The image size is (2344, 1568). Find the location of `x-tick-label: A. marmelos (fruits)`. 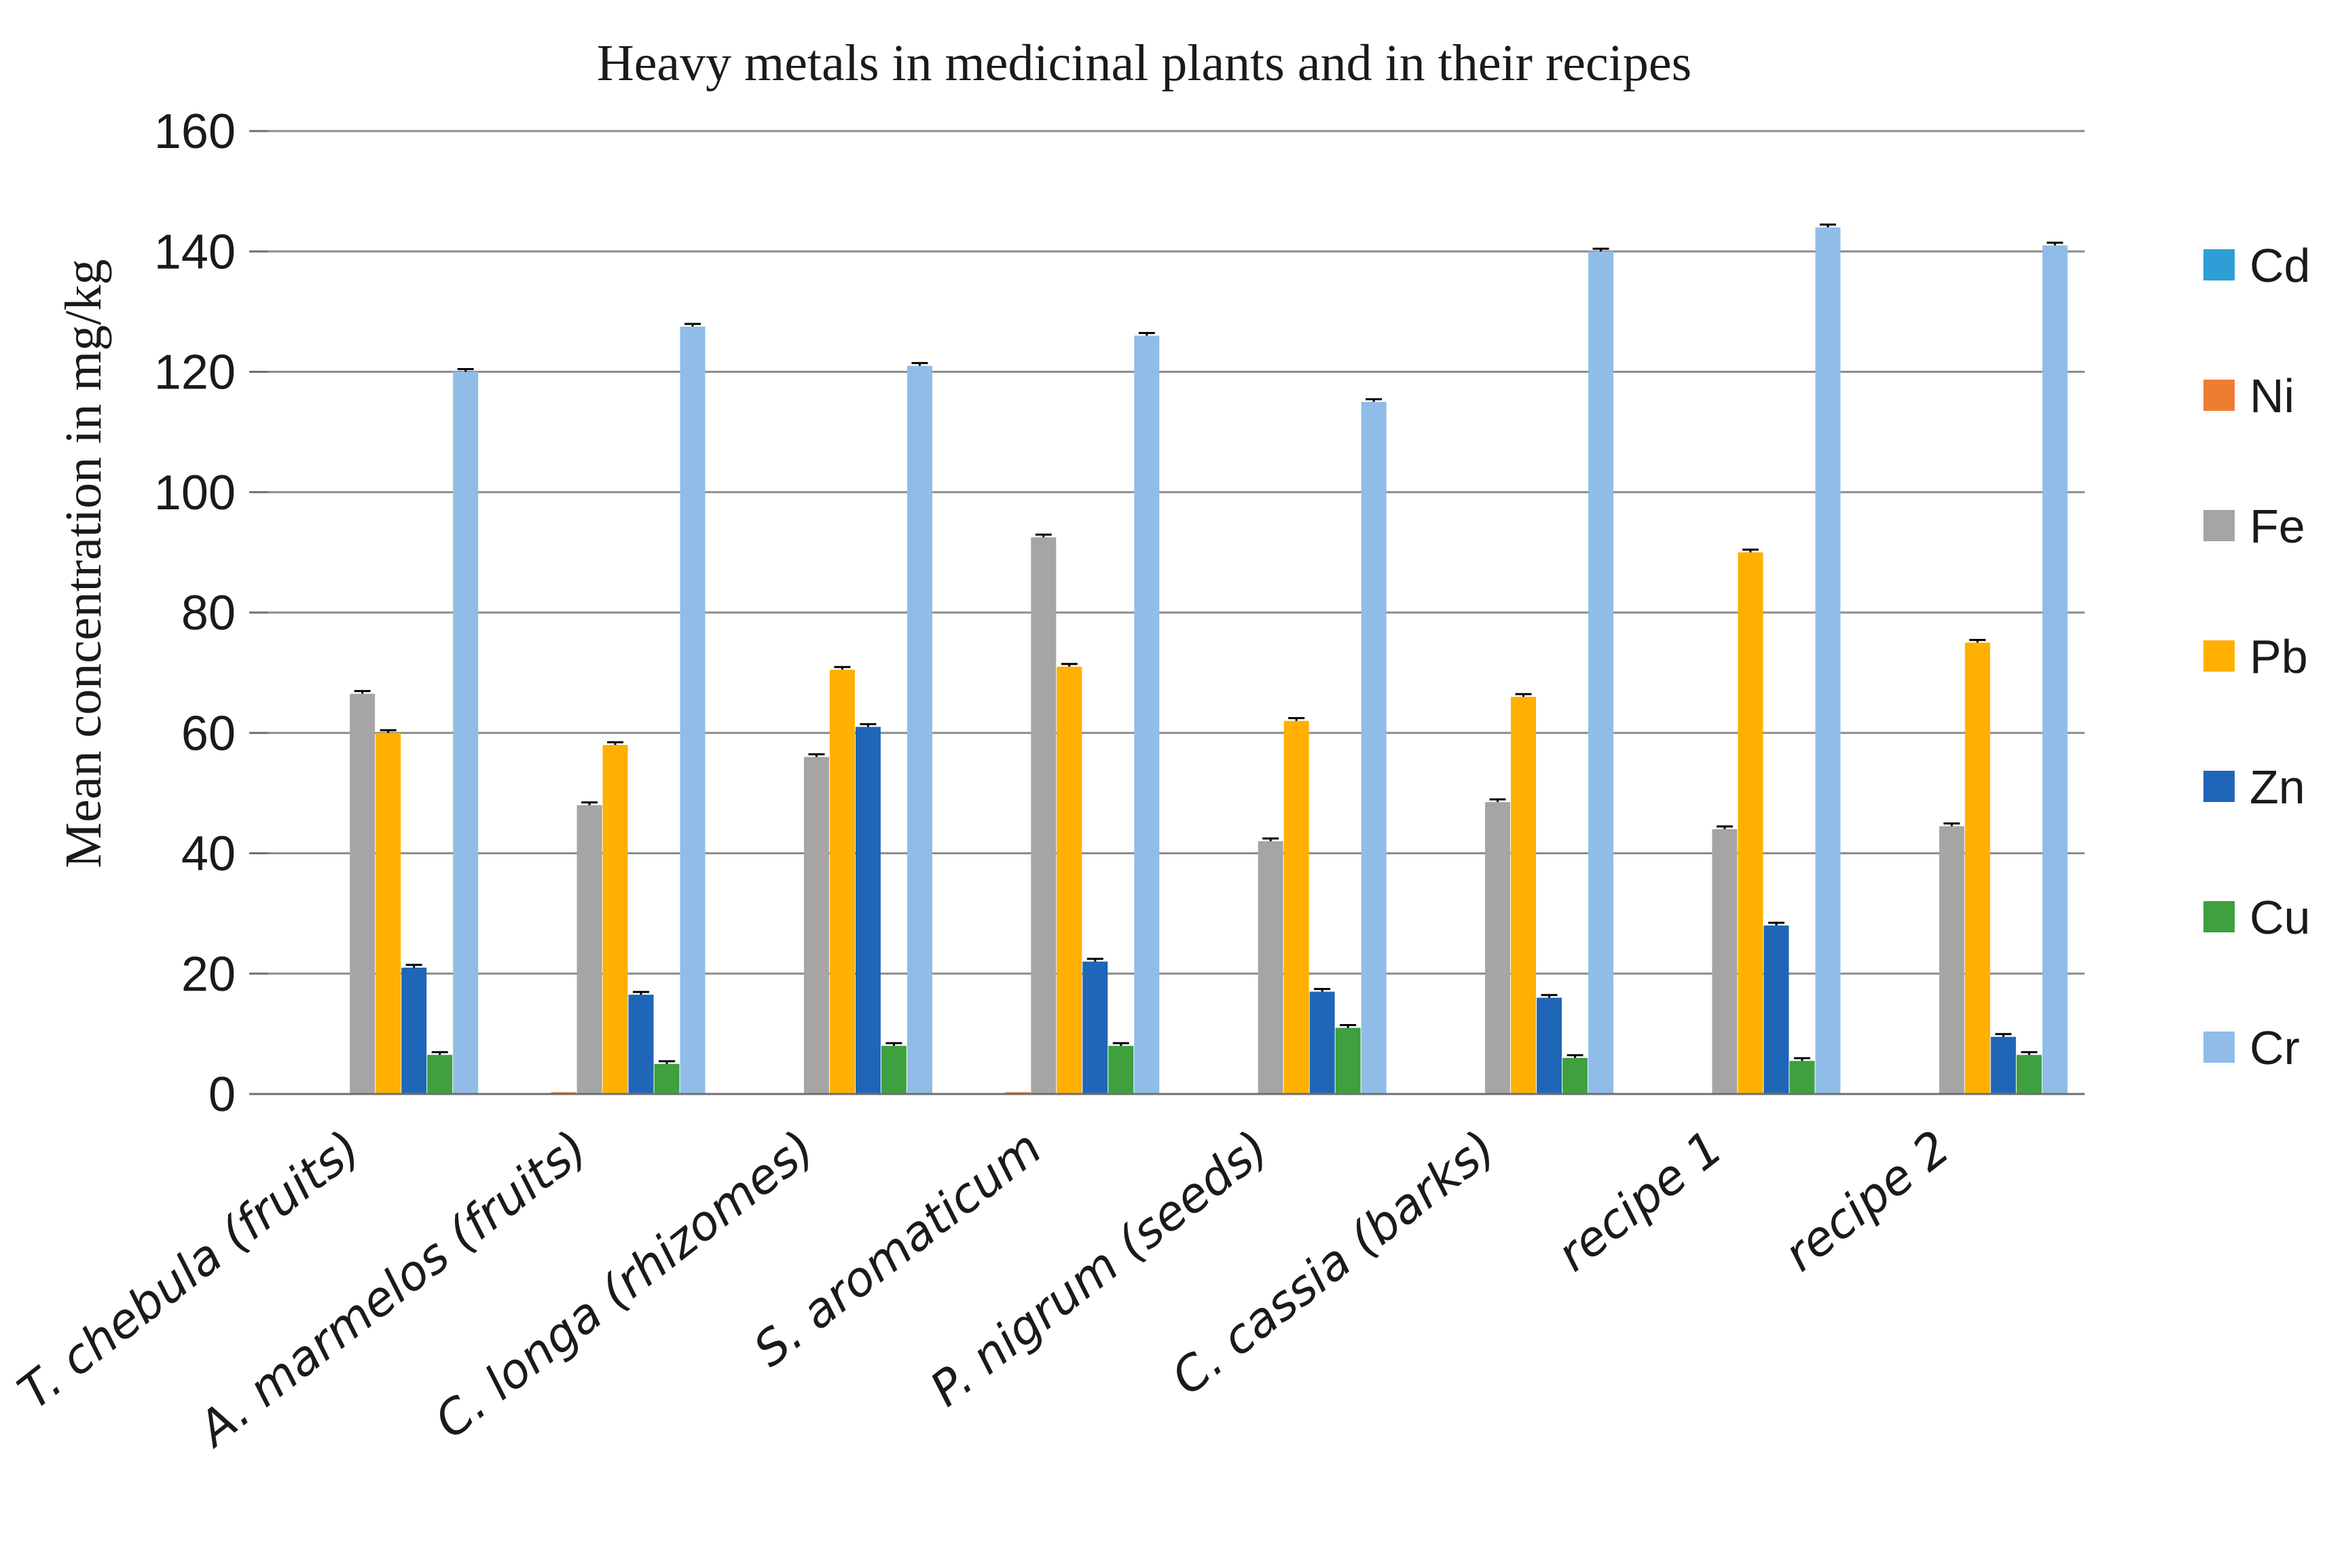

x-tick-label: A. marmelos (fruits) is located at coordinates (392, 1290).